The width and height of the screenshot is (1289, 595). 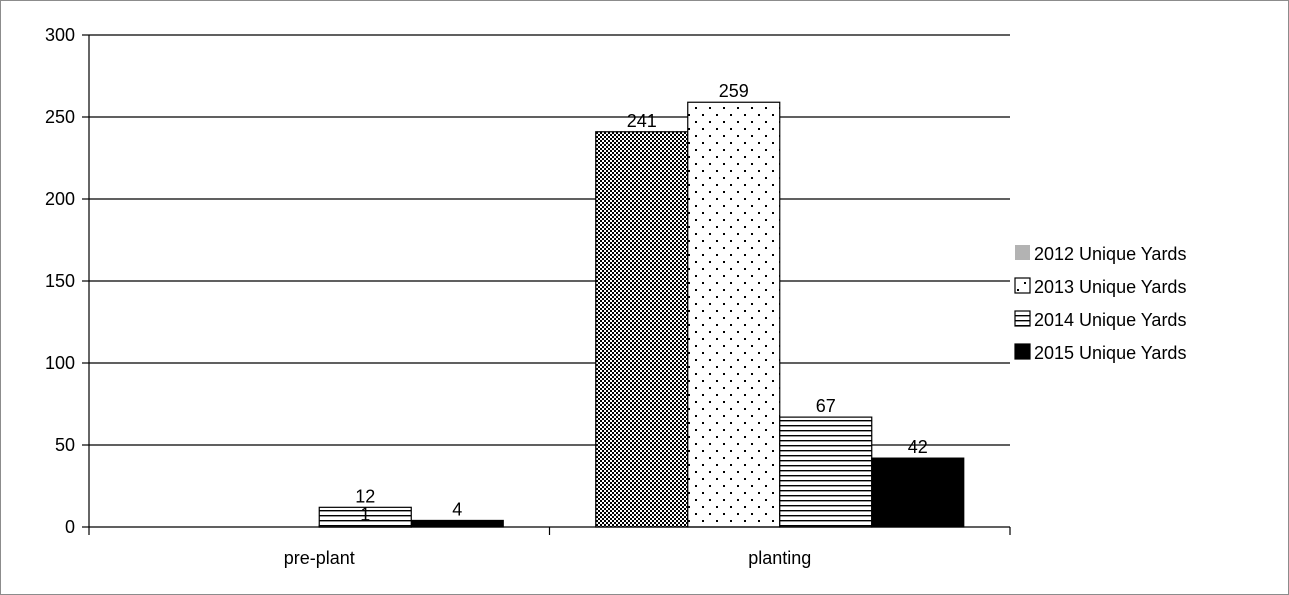 What do you see at coordinates (1110, 320) in the screenshot?
I see `legend-label: 2014 Unique Yards` at bounding box center [1110, 320].